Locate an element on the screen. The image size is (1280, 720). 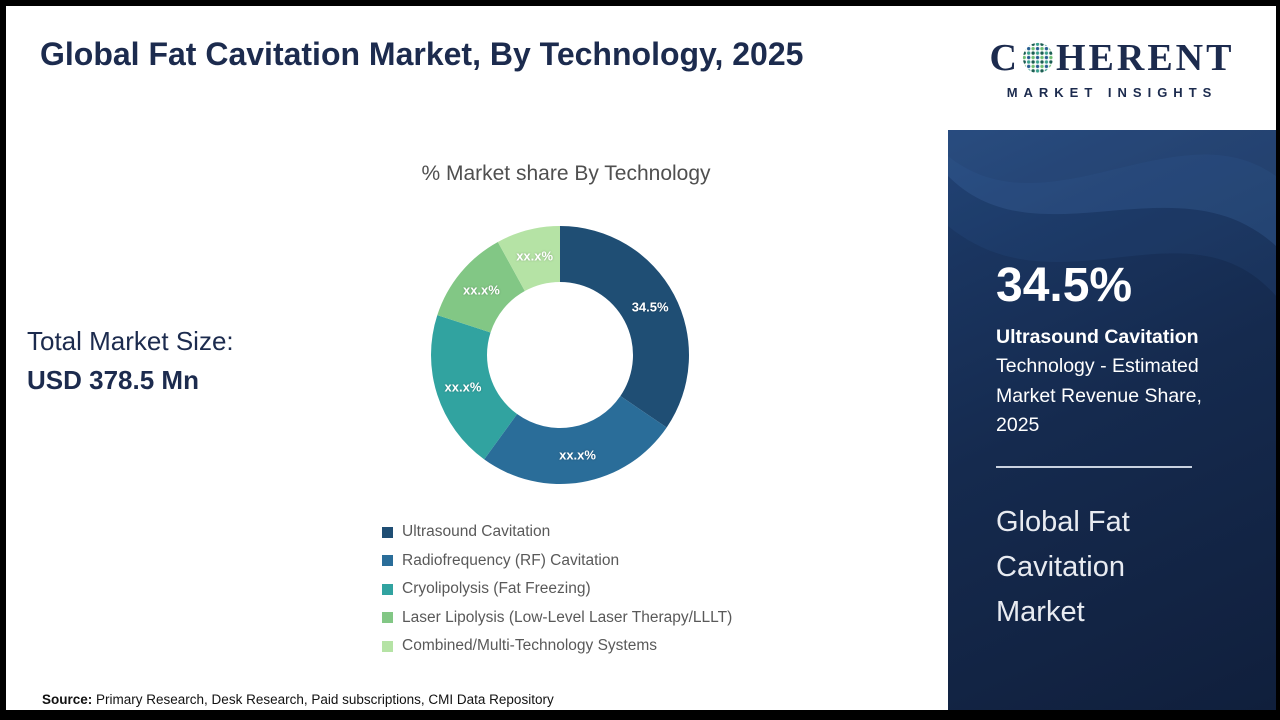
stat-value: 34.5% is located at coordinates (1064, 285).